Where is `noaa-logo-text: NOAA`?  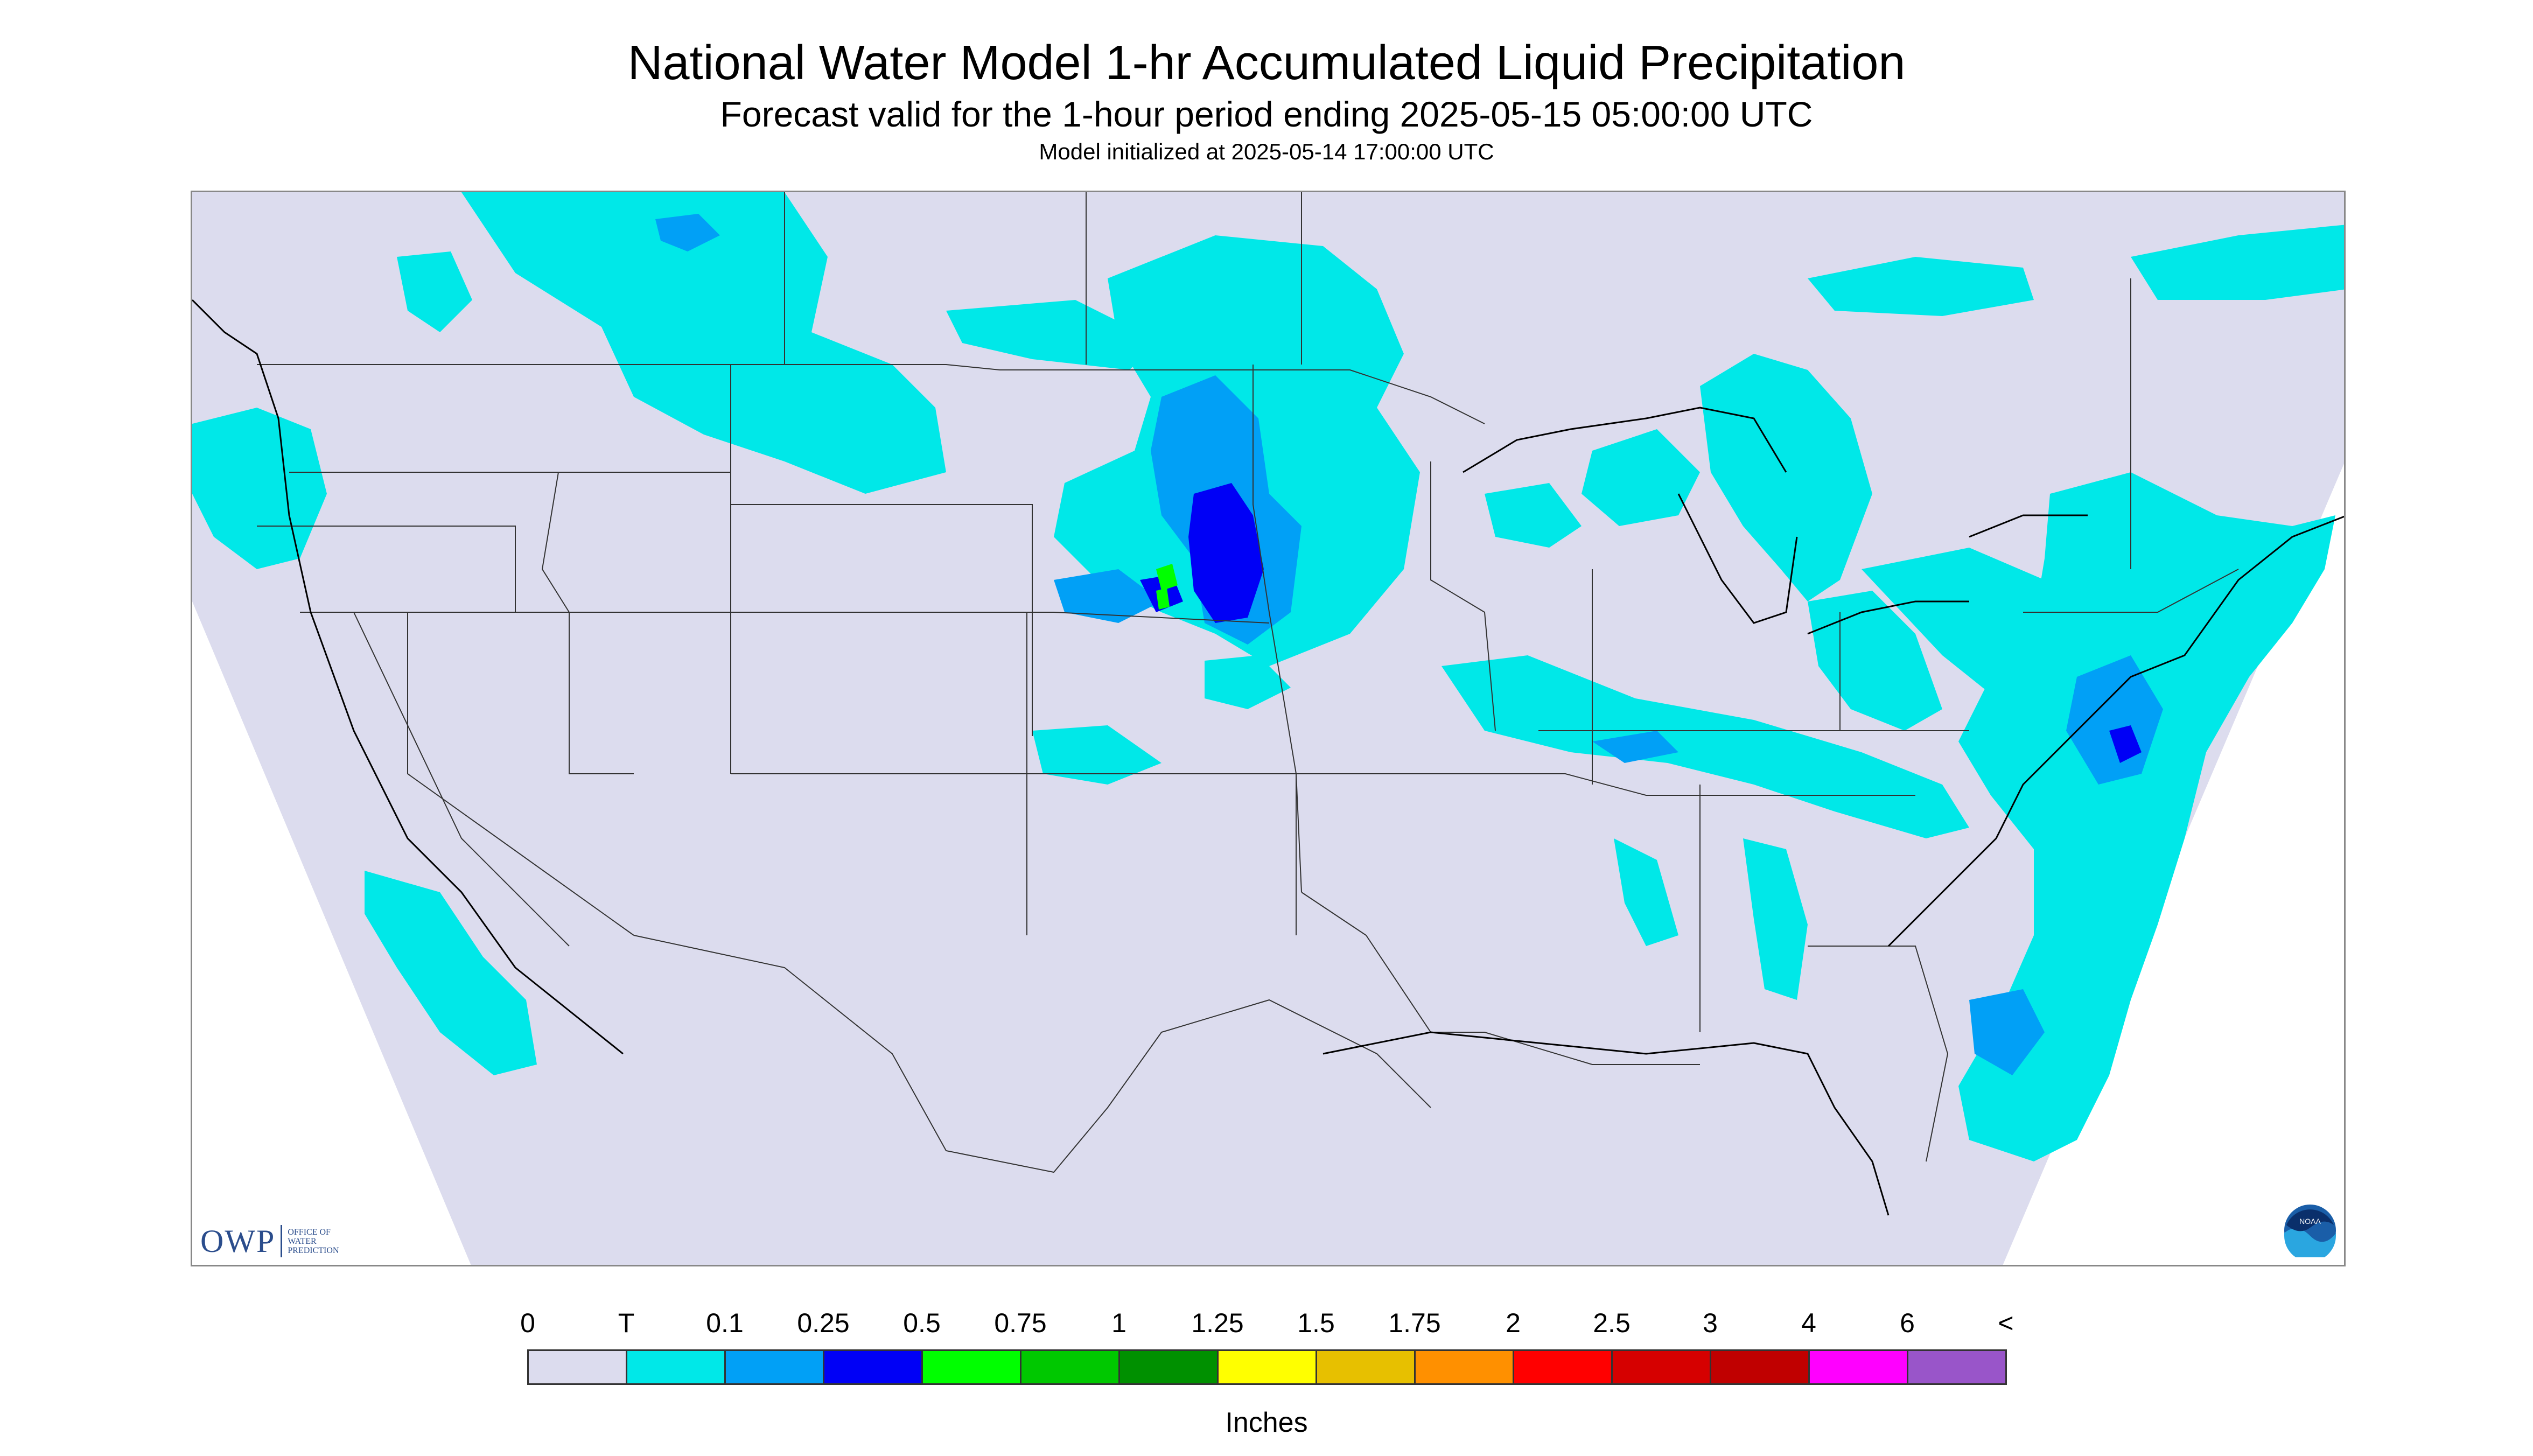
noaa-logo-text: NOAA is located at coordinates (2310, 1221).